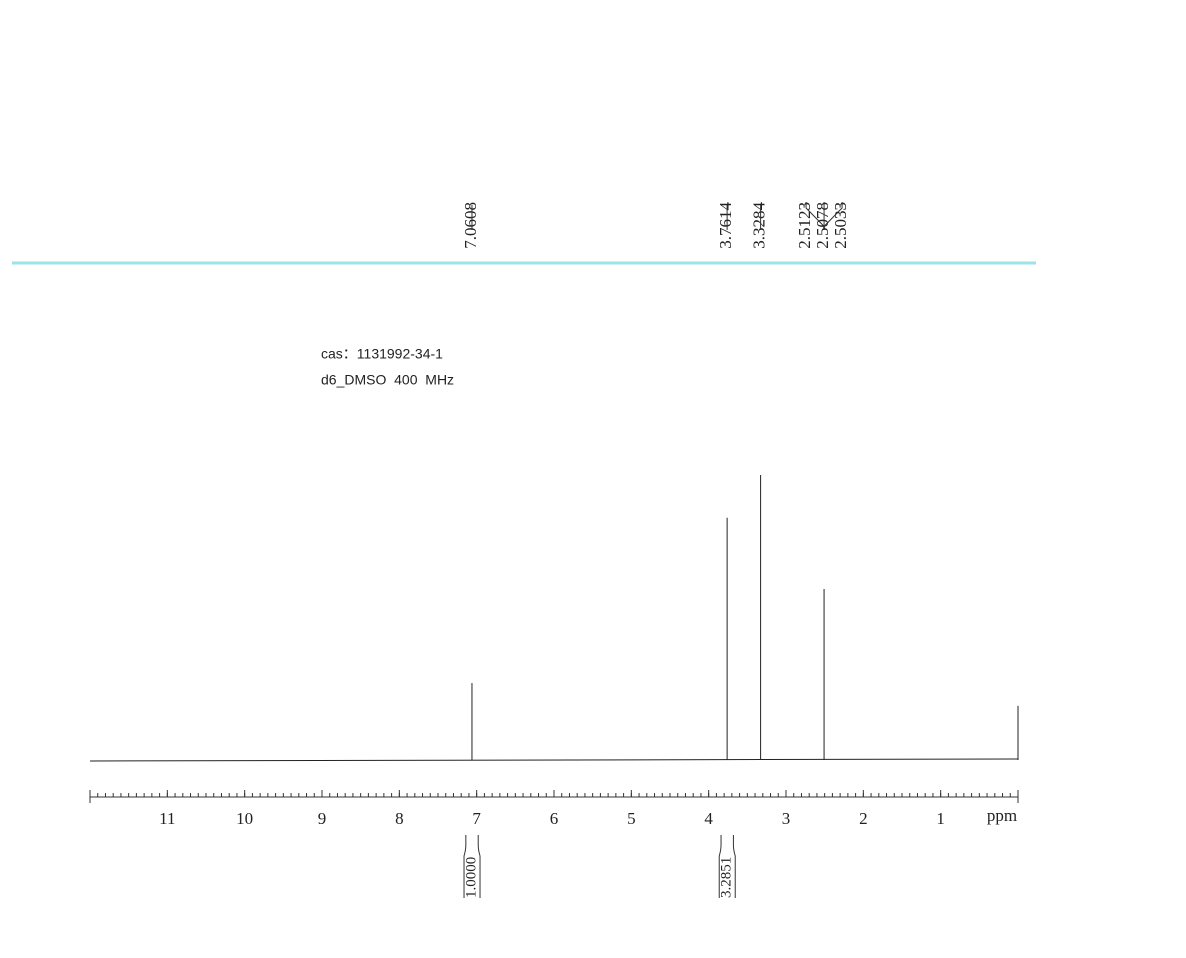 This screenshot has height=958, width=1186. Describe the element at coordinates (244, 818) in the screenshot. I see `x-tick-label: 10` at that location.